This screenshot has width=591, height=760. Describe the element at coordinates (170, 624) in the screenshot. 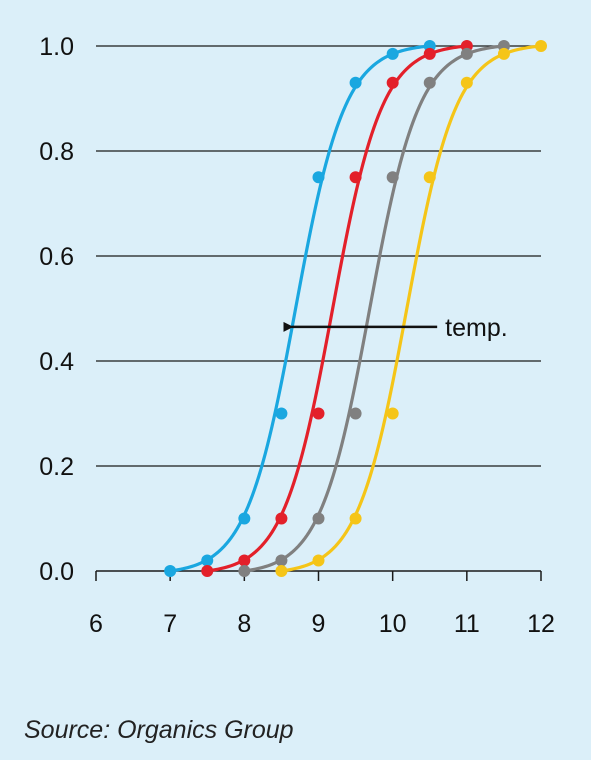

I see `x-tick-label: 7` at that location.